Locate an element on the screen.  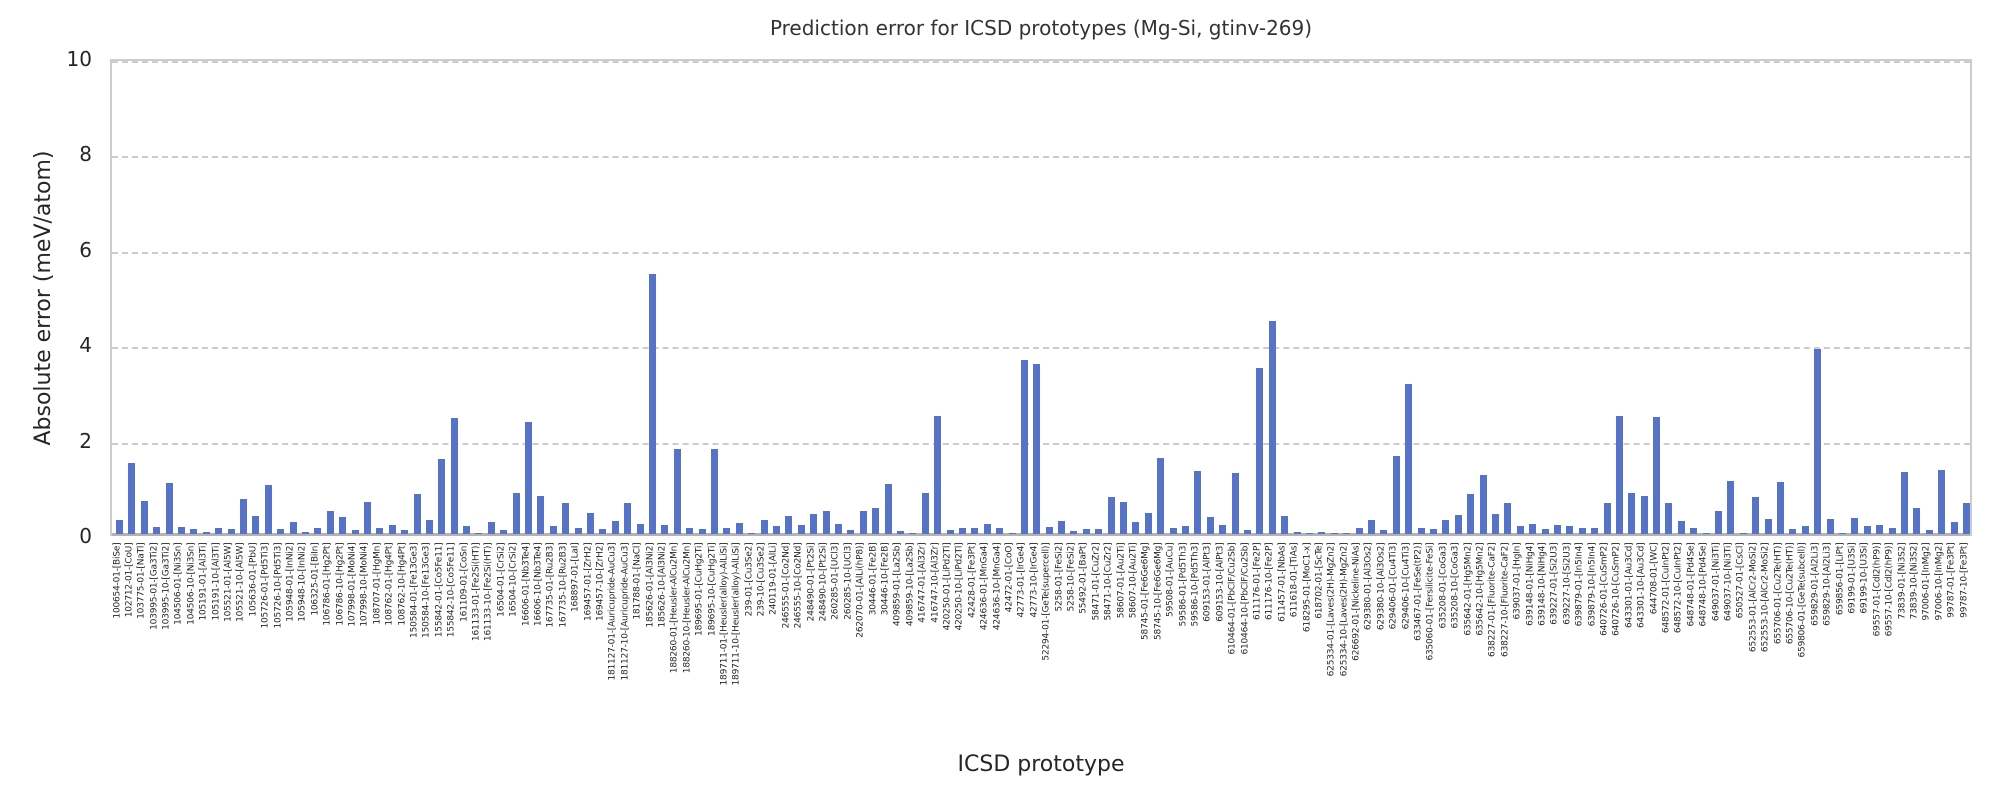
x-tick-label: 240119-01-[AlLi] is located at coordinates (773, 578).